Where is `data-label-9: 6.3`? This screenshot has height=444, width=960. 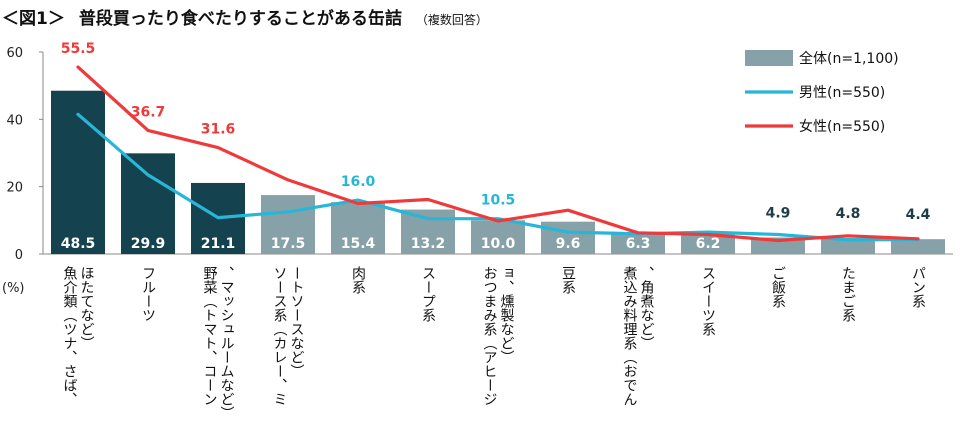
data-label-9: 6.3 is located at coordinates (638, 244).